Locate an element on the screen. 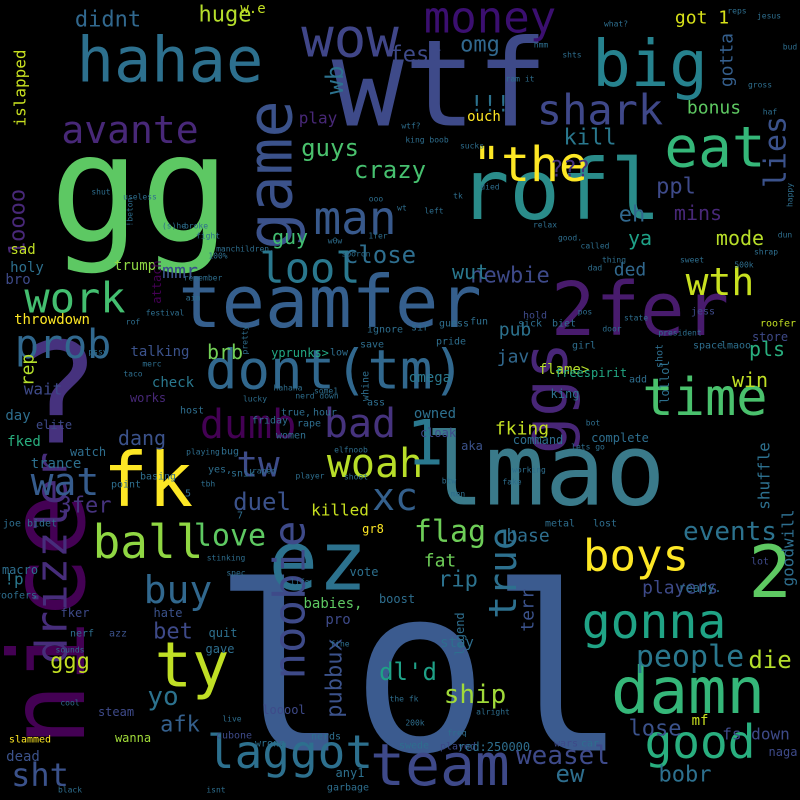 This screenshot has width=800, height=800. cloud-word: lmao is located at coordinates (545, 470).